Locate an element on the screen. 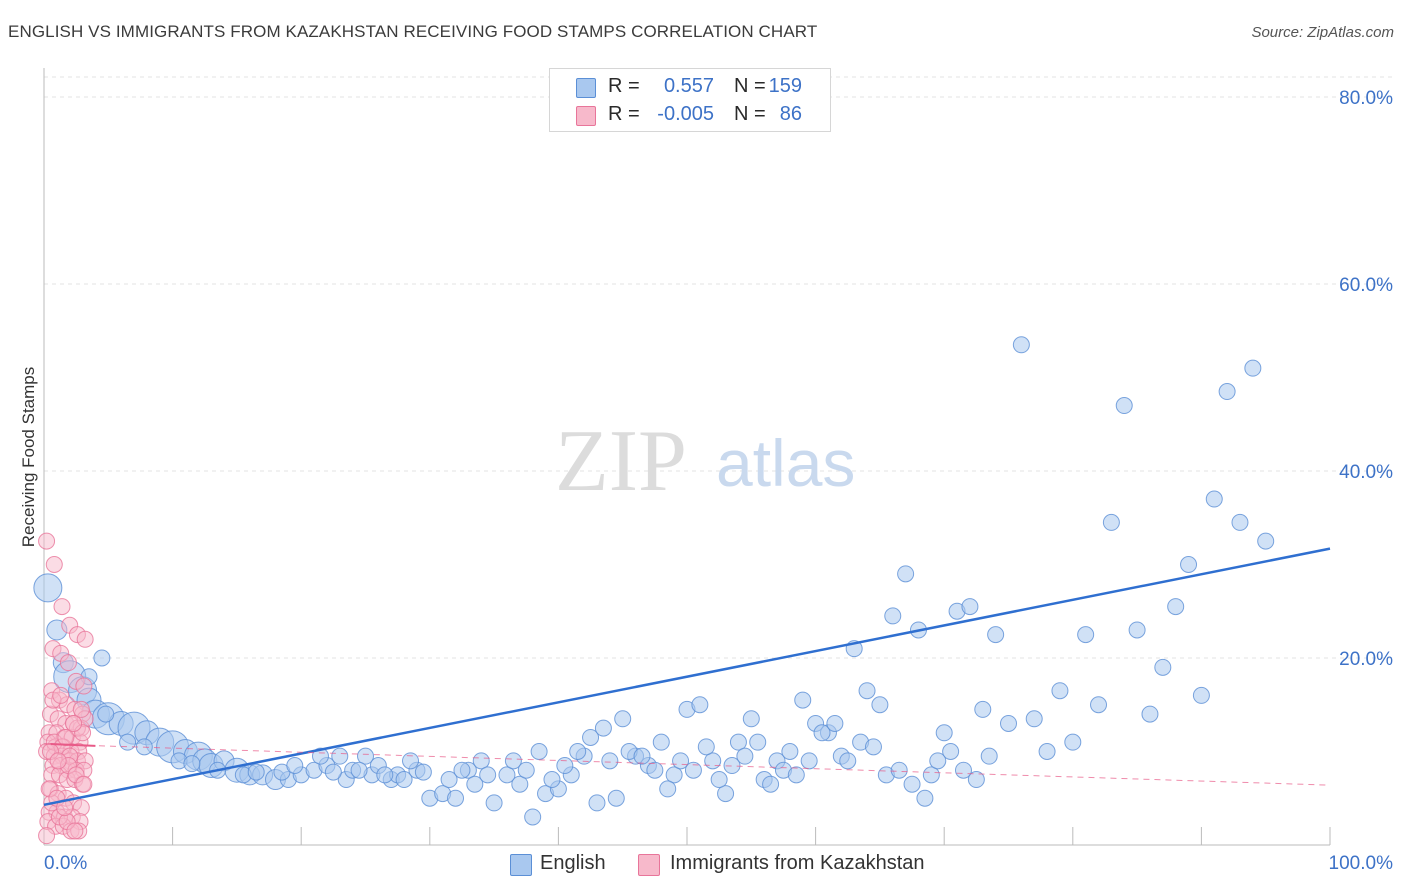 The image size is (1406, 892). watermark-zip: ZIP is located at coordinates (621, 461).